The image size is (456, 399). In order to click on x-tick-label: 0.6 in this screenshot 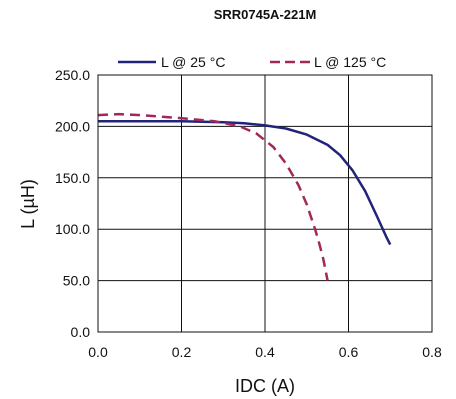, I will do `click(349, 352)`.